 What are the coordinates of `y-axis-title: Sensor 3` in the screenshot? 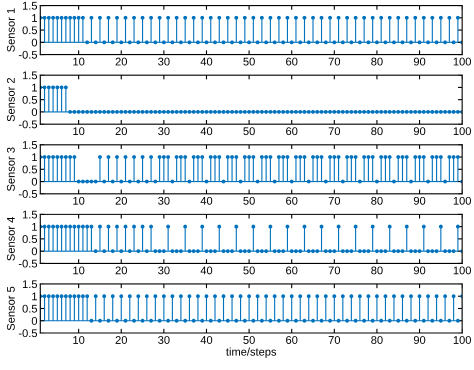 It's located at (10, 170).